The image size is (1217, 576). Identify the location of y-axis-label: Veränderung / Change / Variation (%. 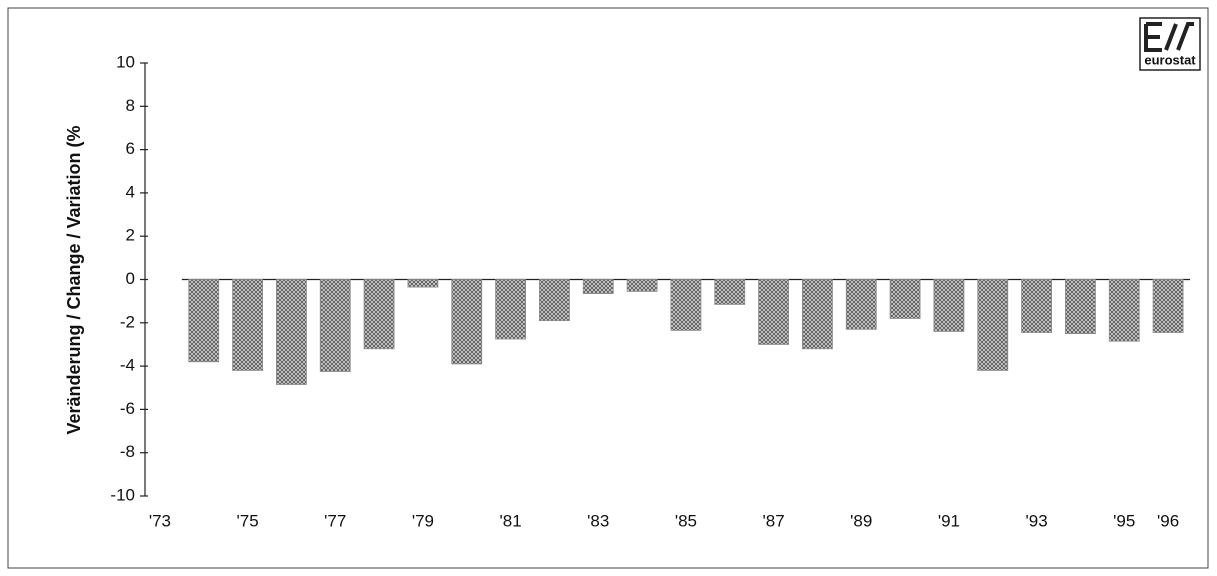
(74, 279).